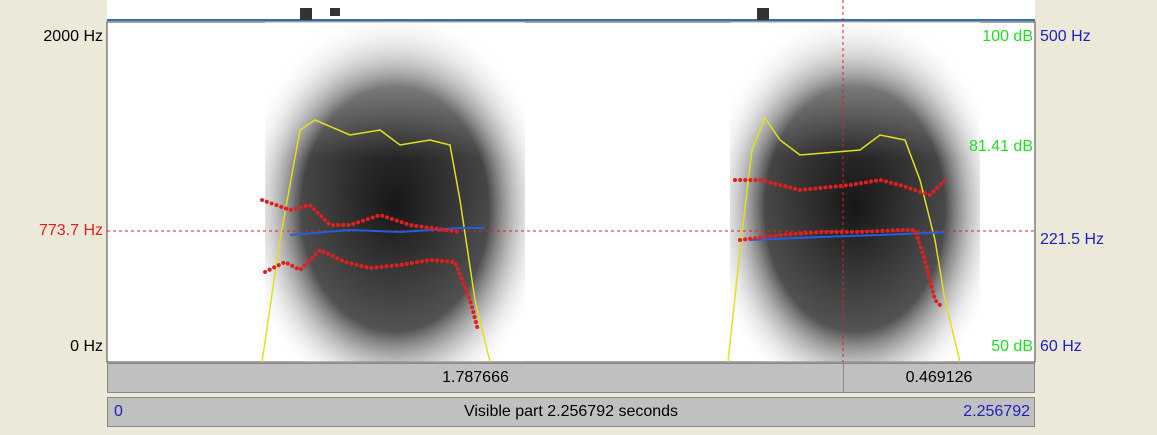  I want to click on db-top-label: 100 dB, so click(1007, 36).